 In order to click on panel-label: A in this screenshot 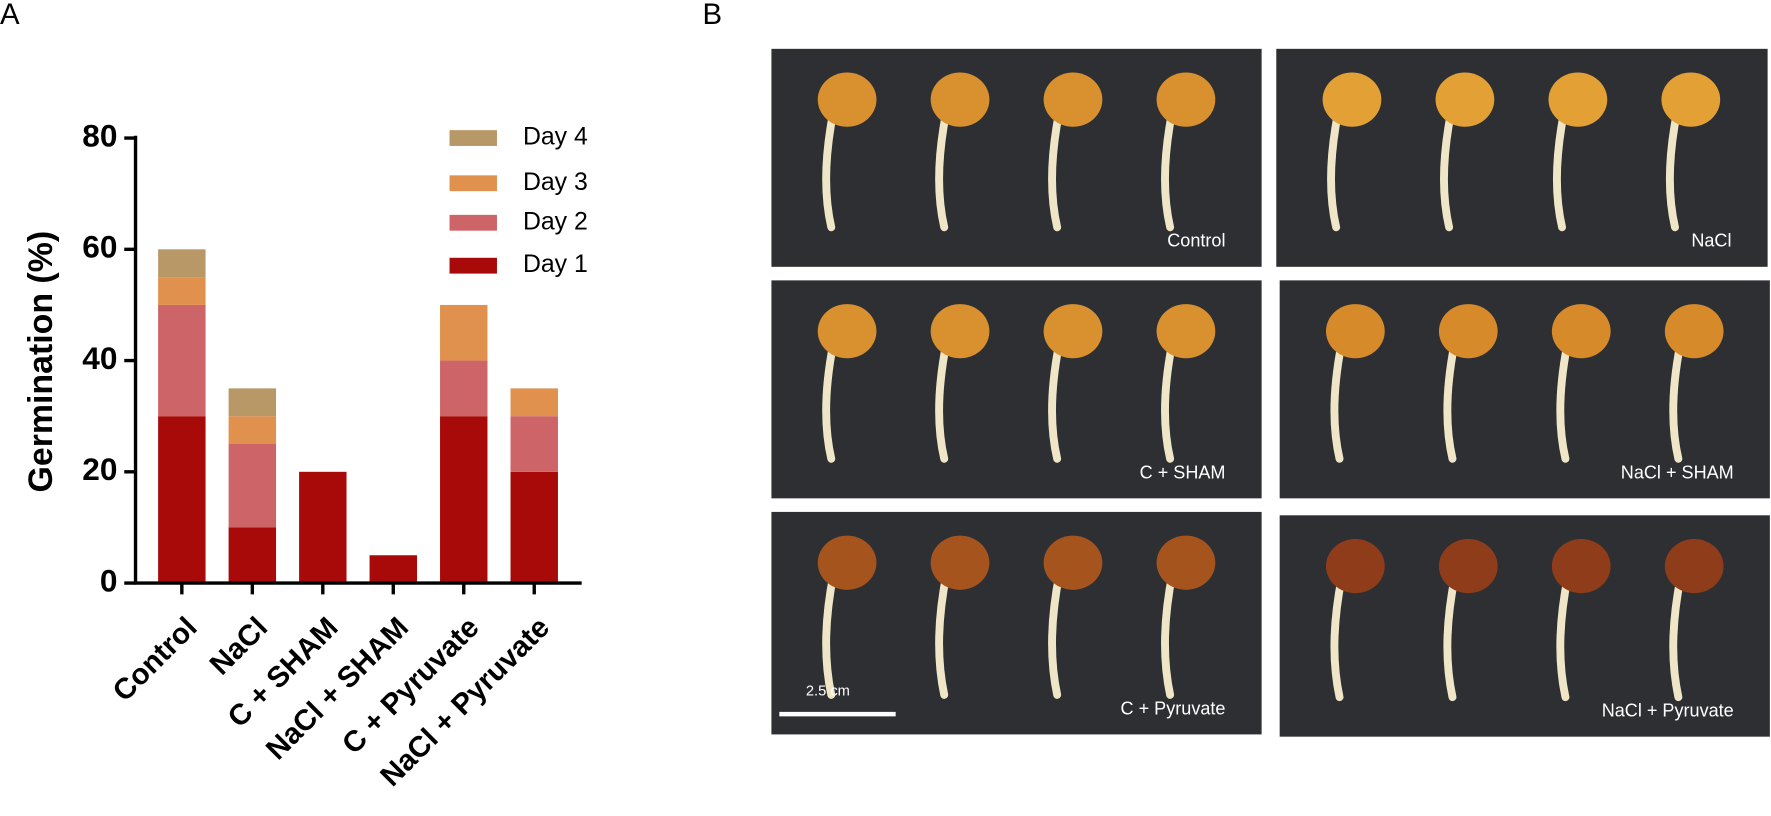, I will do `click(10, 15)`.